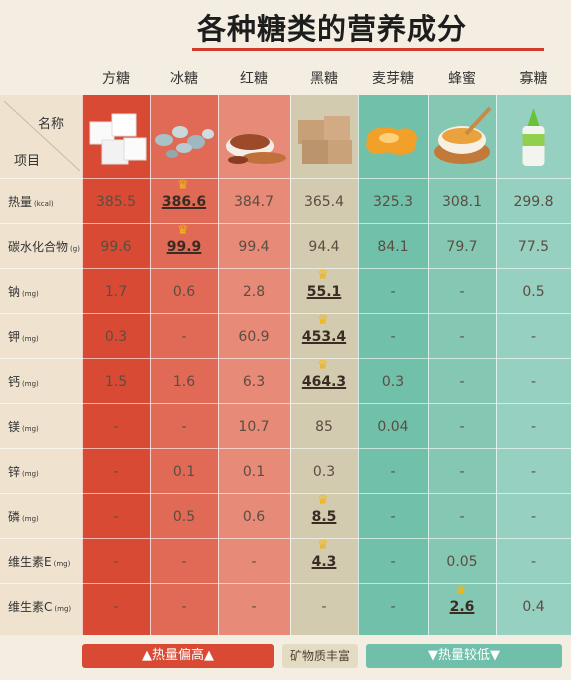 Image resolution: width=571 pixels, height=680 pixels. What do you see at coordinates (533, 202) in the screenshot?
I see `table-cell: 299.8` at bounding box center [533, 202].